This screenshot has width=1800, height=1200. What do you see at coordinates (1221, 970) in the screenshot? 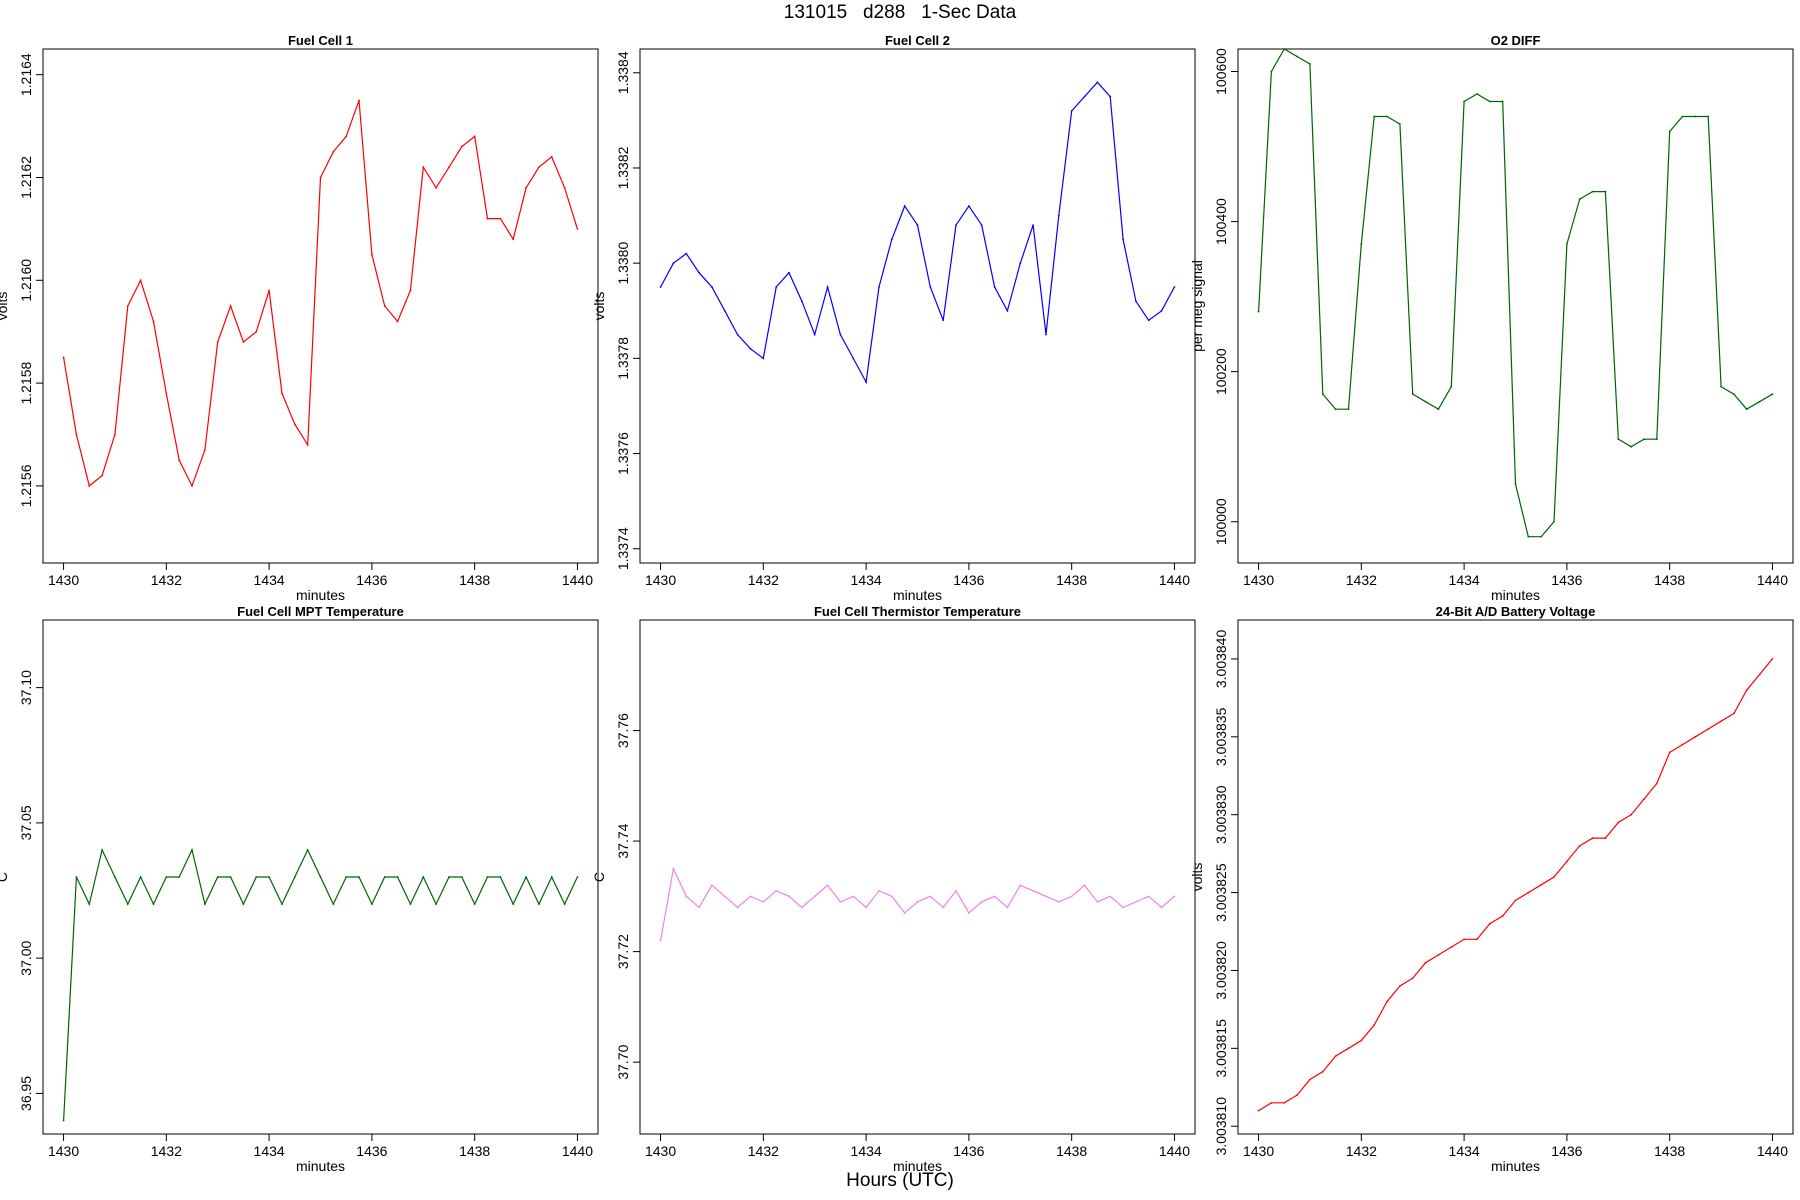
I see `y-tick-label: 3.003820` at bounding box center [1221, 970].